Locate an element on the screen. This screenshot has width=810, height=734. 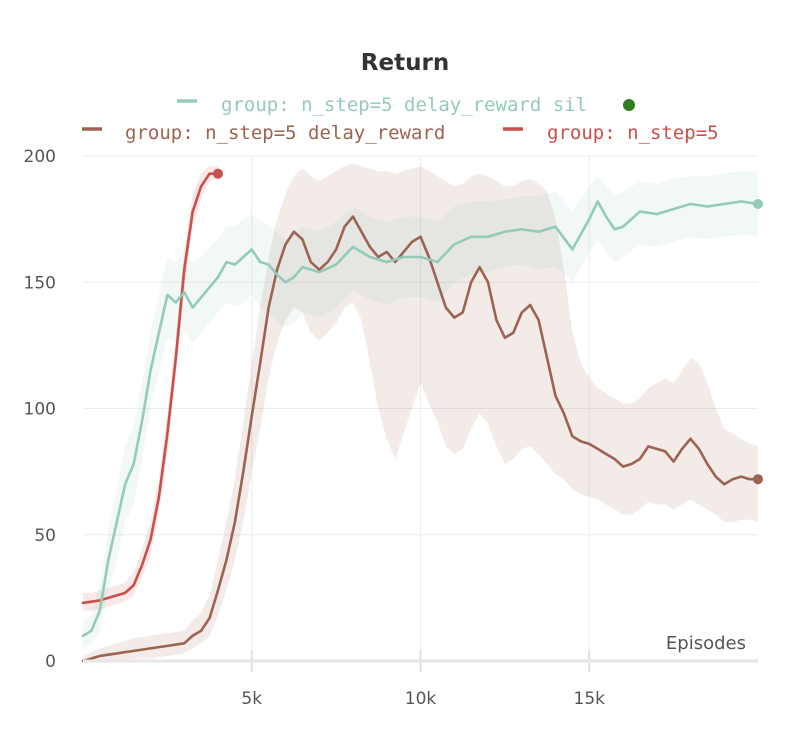
x-tick-label: 5k is located at coordinates (251, 699).